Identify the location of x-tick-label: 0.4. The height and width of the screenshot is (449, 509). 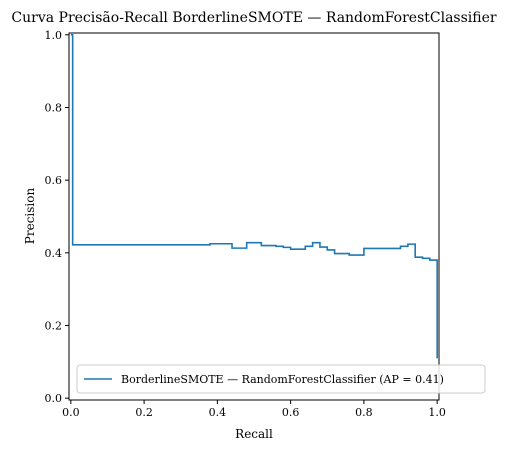
(218, 412).